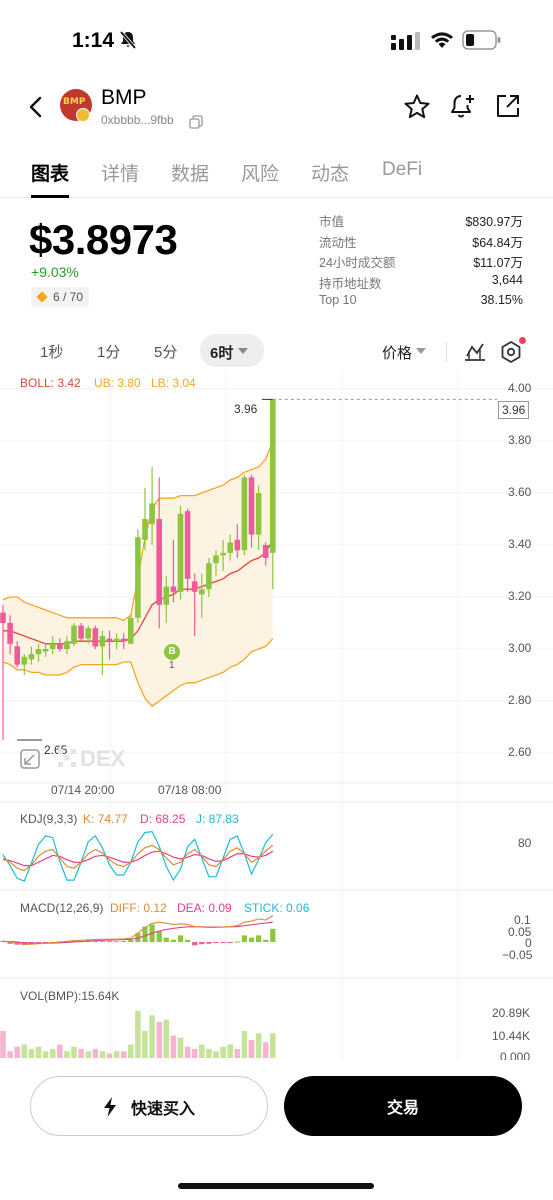 This screenshot has width=553, height=1200. Describe the element at coordinates (149, 1106) in the screenshot. I see `quick-buy-button: 快速买入` at that location.